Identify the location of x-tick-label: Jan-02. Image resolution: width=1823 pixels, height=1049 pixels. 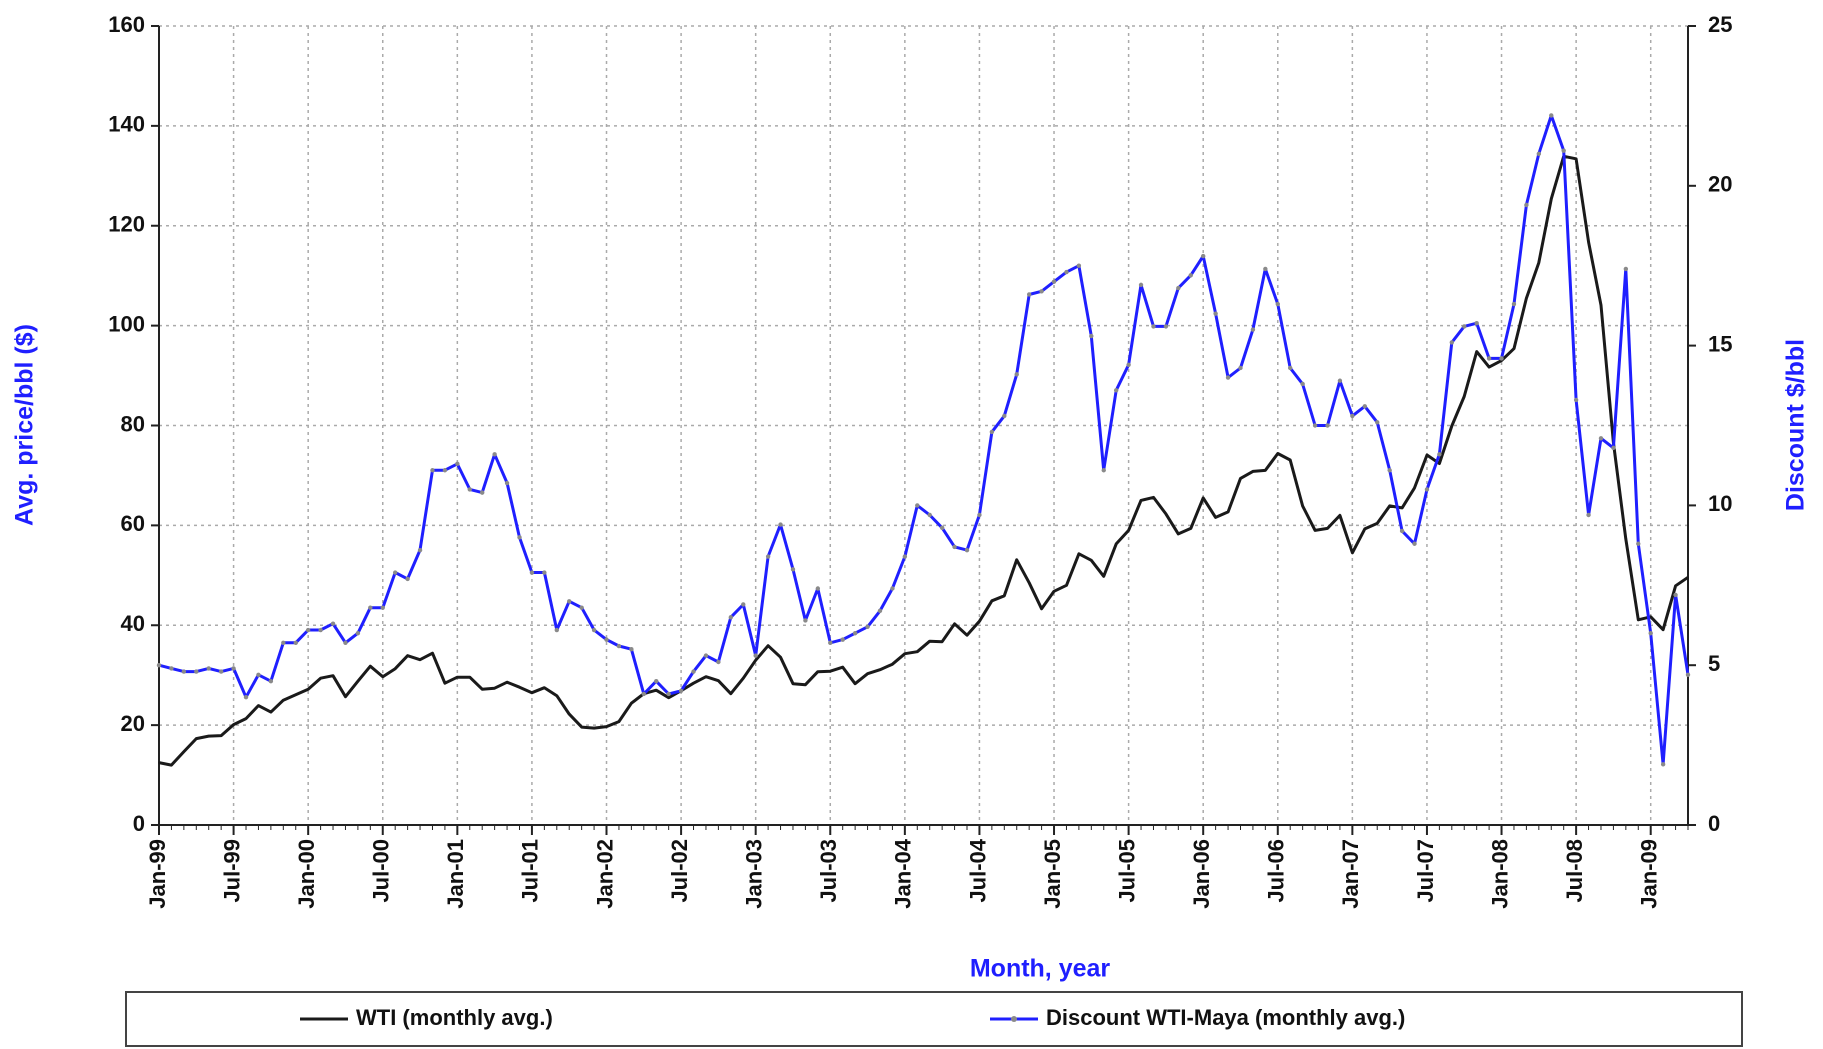
(604, 874).